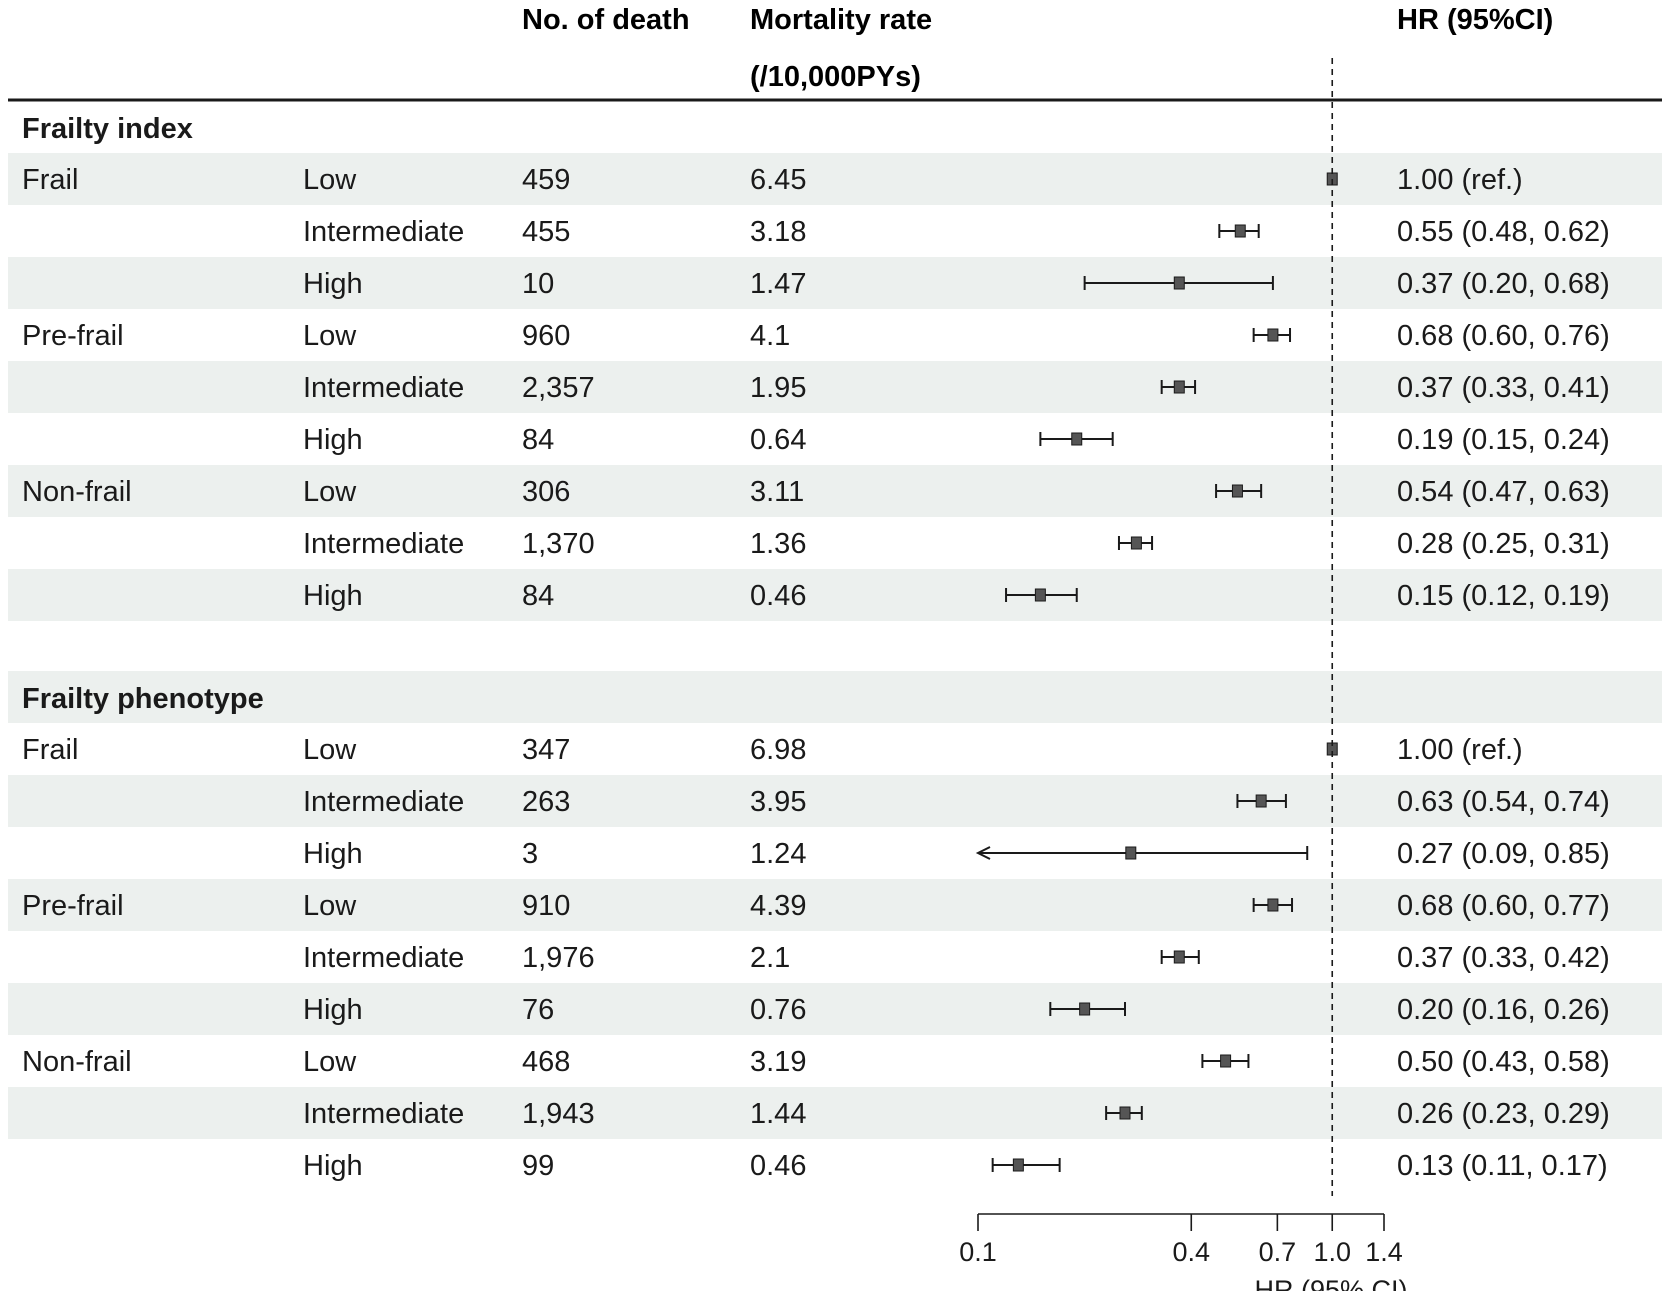 Image resolution: width=1665 pixels, height=1291 pixels. I want to click on row-hr-text: 0.37 (0.33, 0.42), so click(1503, 958).